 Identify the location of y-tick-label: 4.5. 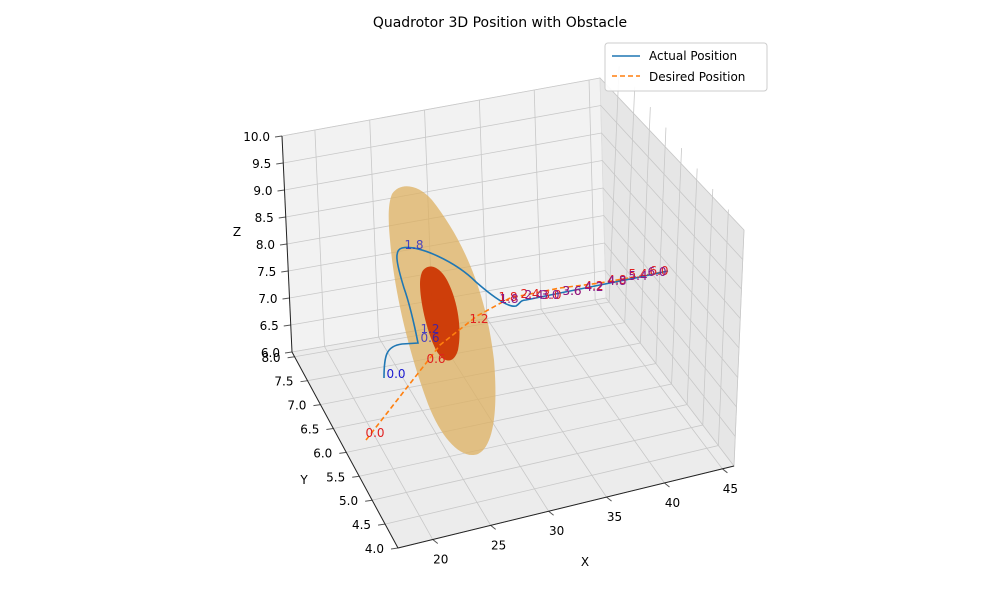
(361, 525).